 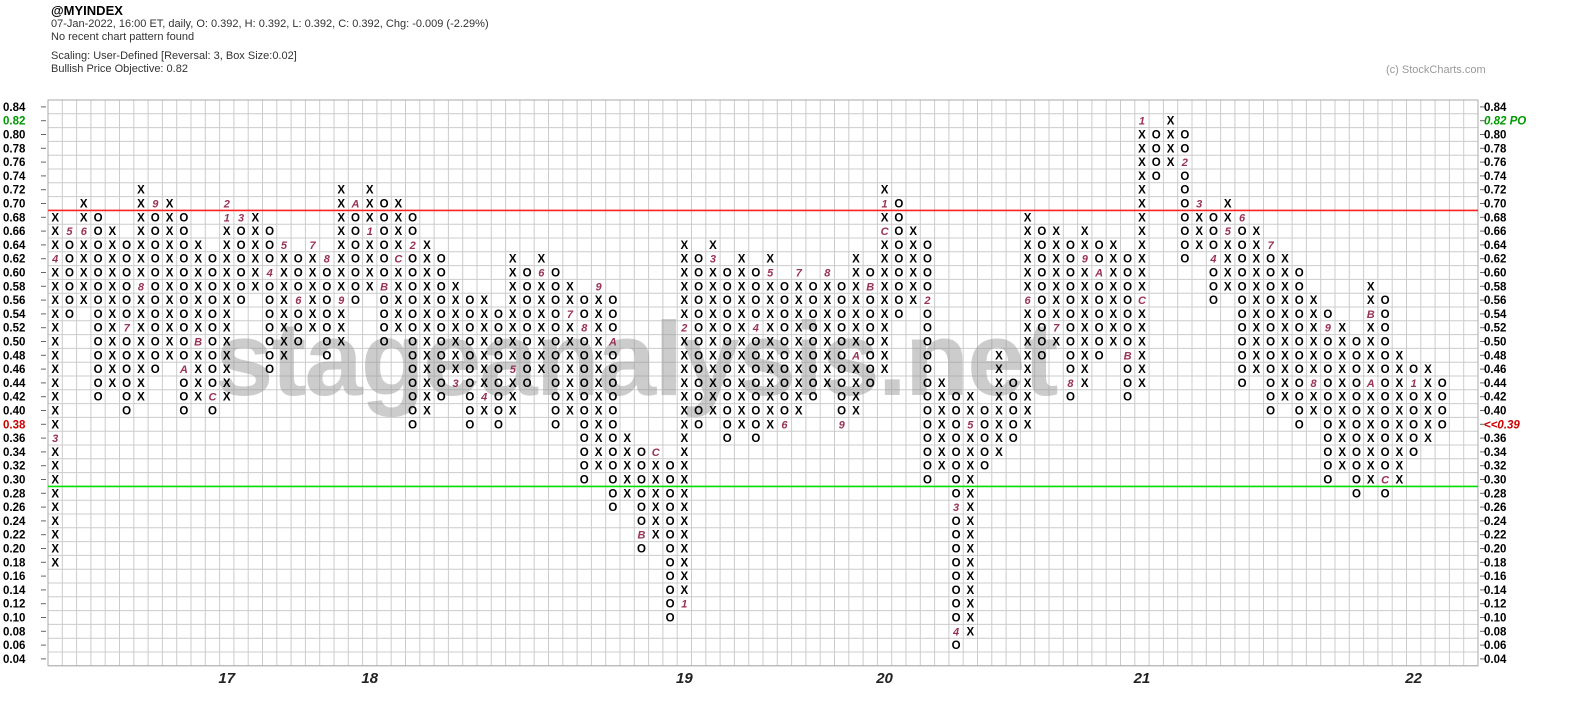 What do you see at coordinates (1495, 481) in the screenshot?
I see `svg-text: 0.30` at bounding box center [1495, 481].